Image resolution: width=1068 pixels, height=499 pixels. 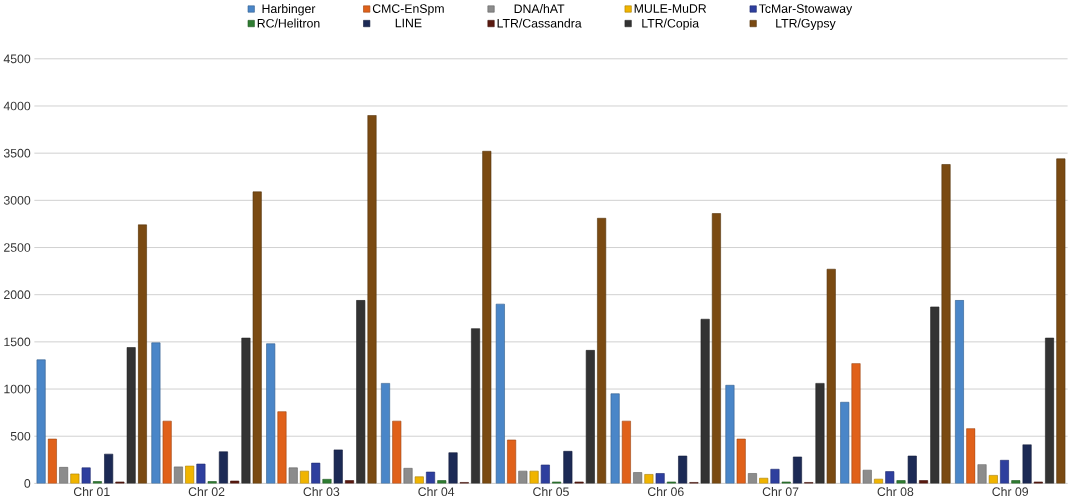 What do you see at coordinates (17, 294) in the screenshot?
I see `y-tick-label: 2000` at bounding box center [17, 294].